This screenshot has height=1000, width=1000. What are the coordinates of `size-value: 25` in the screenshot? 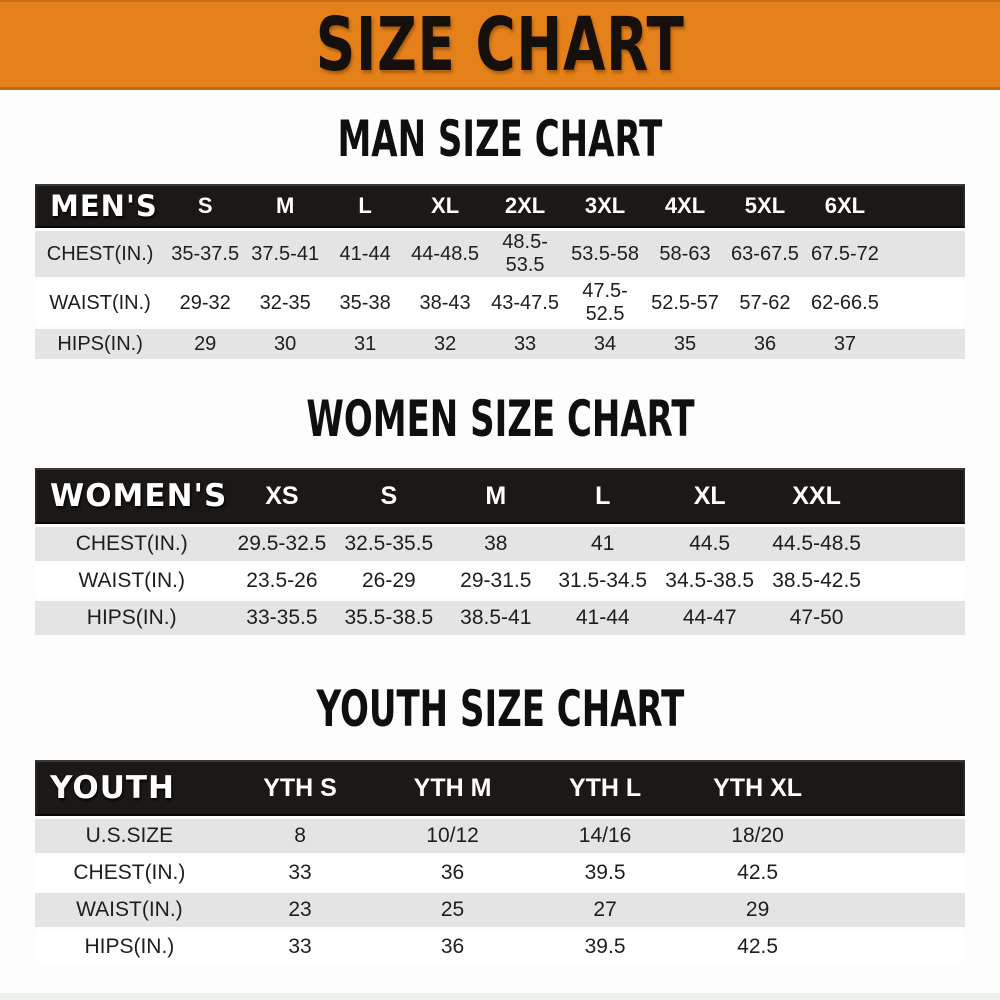 It's located at (452, 910).